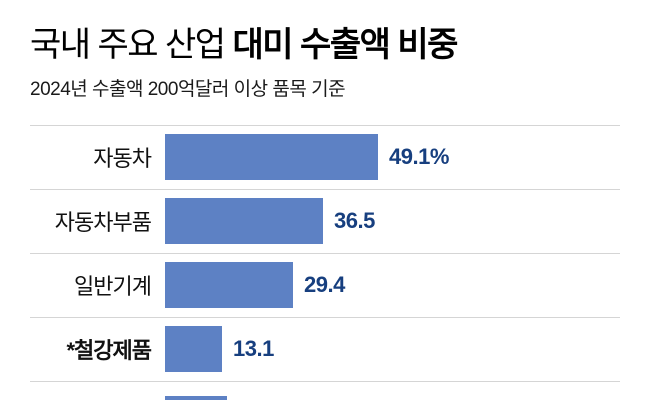 This screenshot has width=650, height=400. I want to click on category-label: *철강제품, so click(109, 350).